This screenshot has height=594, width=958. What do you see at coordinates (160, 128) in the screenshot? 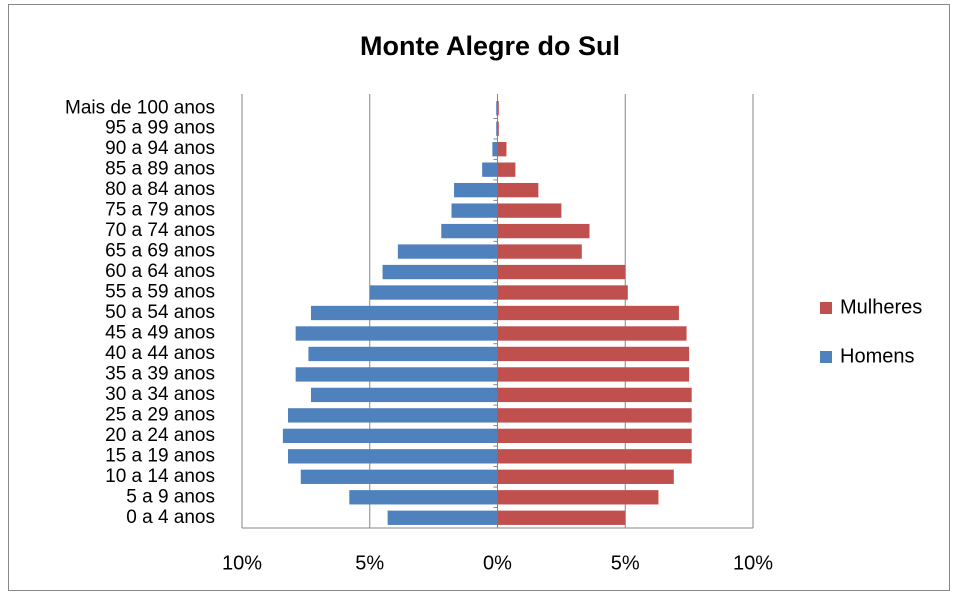
I see `y-tick-label: 95 a 99 anos` at bounding box center [160, 128].